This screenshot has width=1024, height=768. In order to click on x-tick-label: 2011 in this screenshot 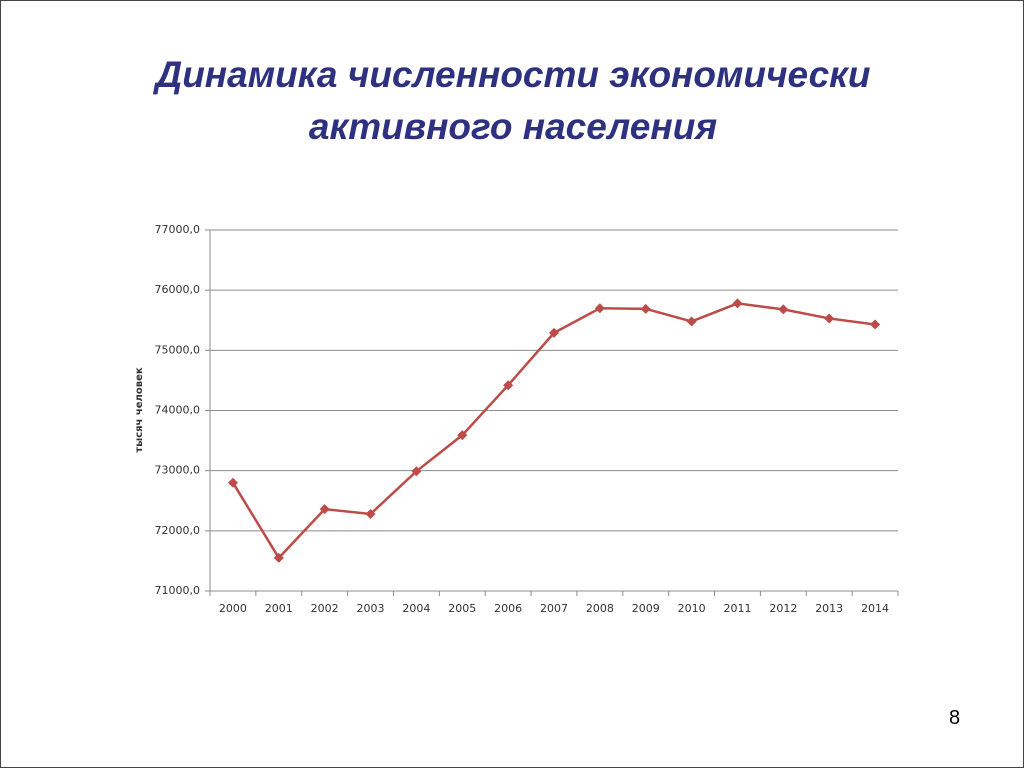, I will do `click(737, 608)`.